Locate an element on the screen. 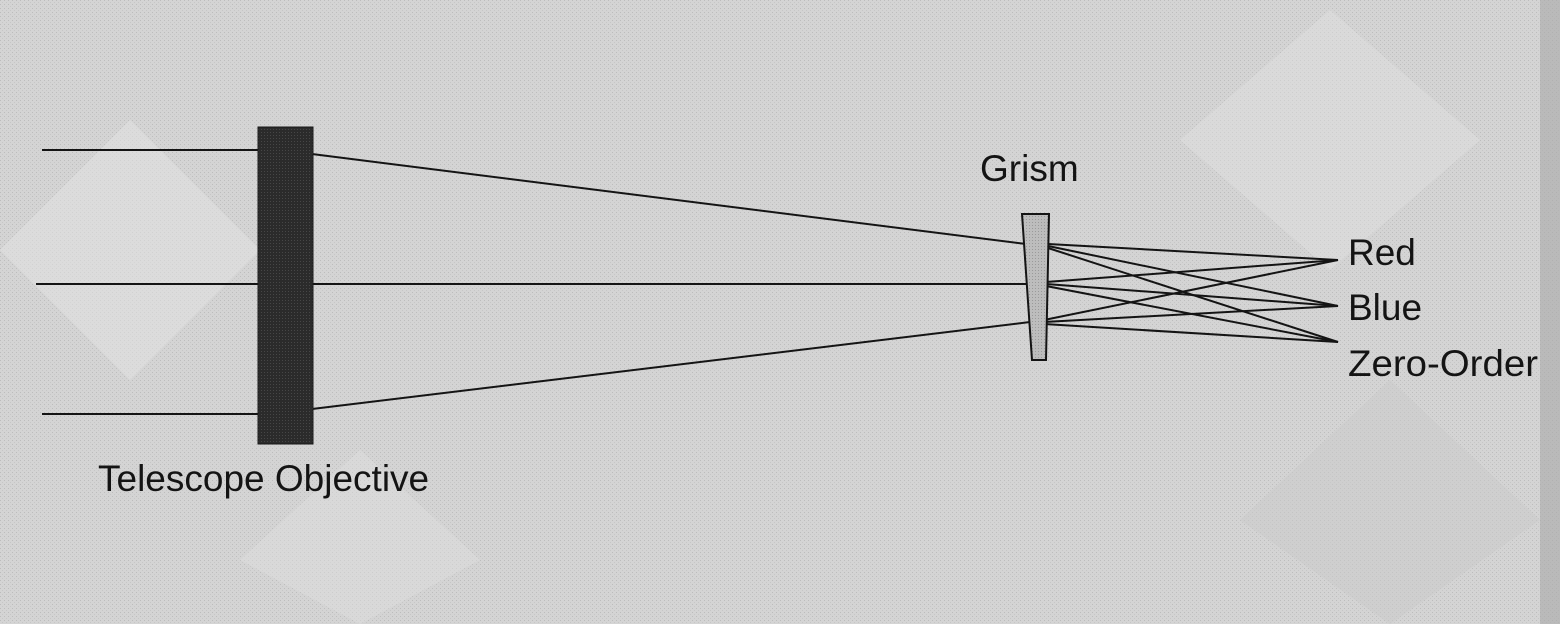 This screenshot has height=624, width=1560. converging-ray-bottom is located at coordinates (671, 365).